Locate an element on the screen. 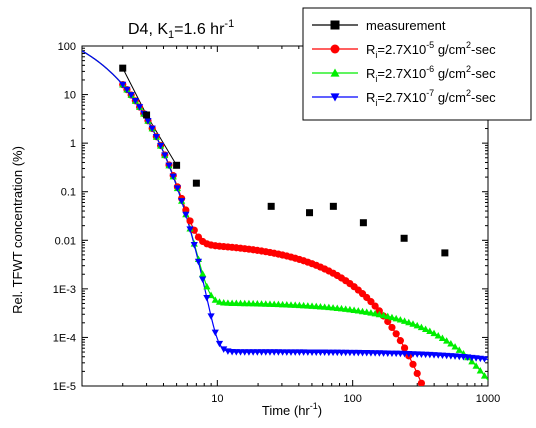 This screenshot has height=428, width=536. legend-entry: Ri=2.7X10-5 g/cm2-sec is located at coordinates (404, 50).